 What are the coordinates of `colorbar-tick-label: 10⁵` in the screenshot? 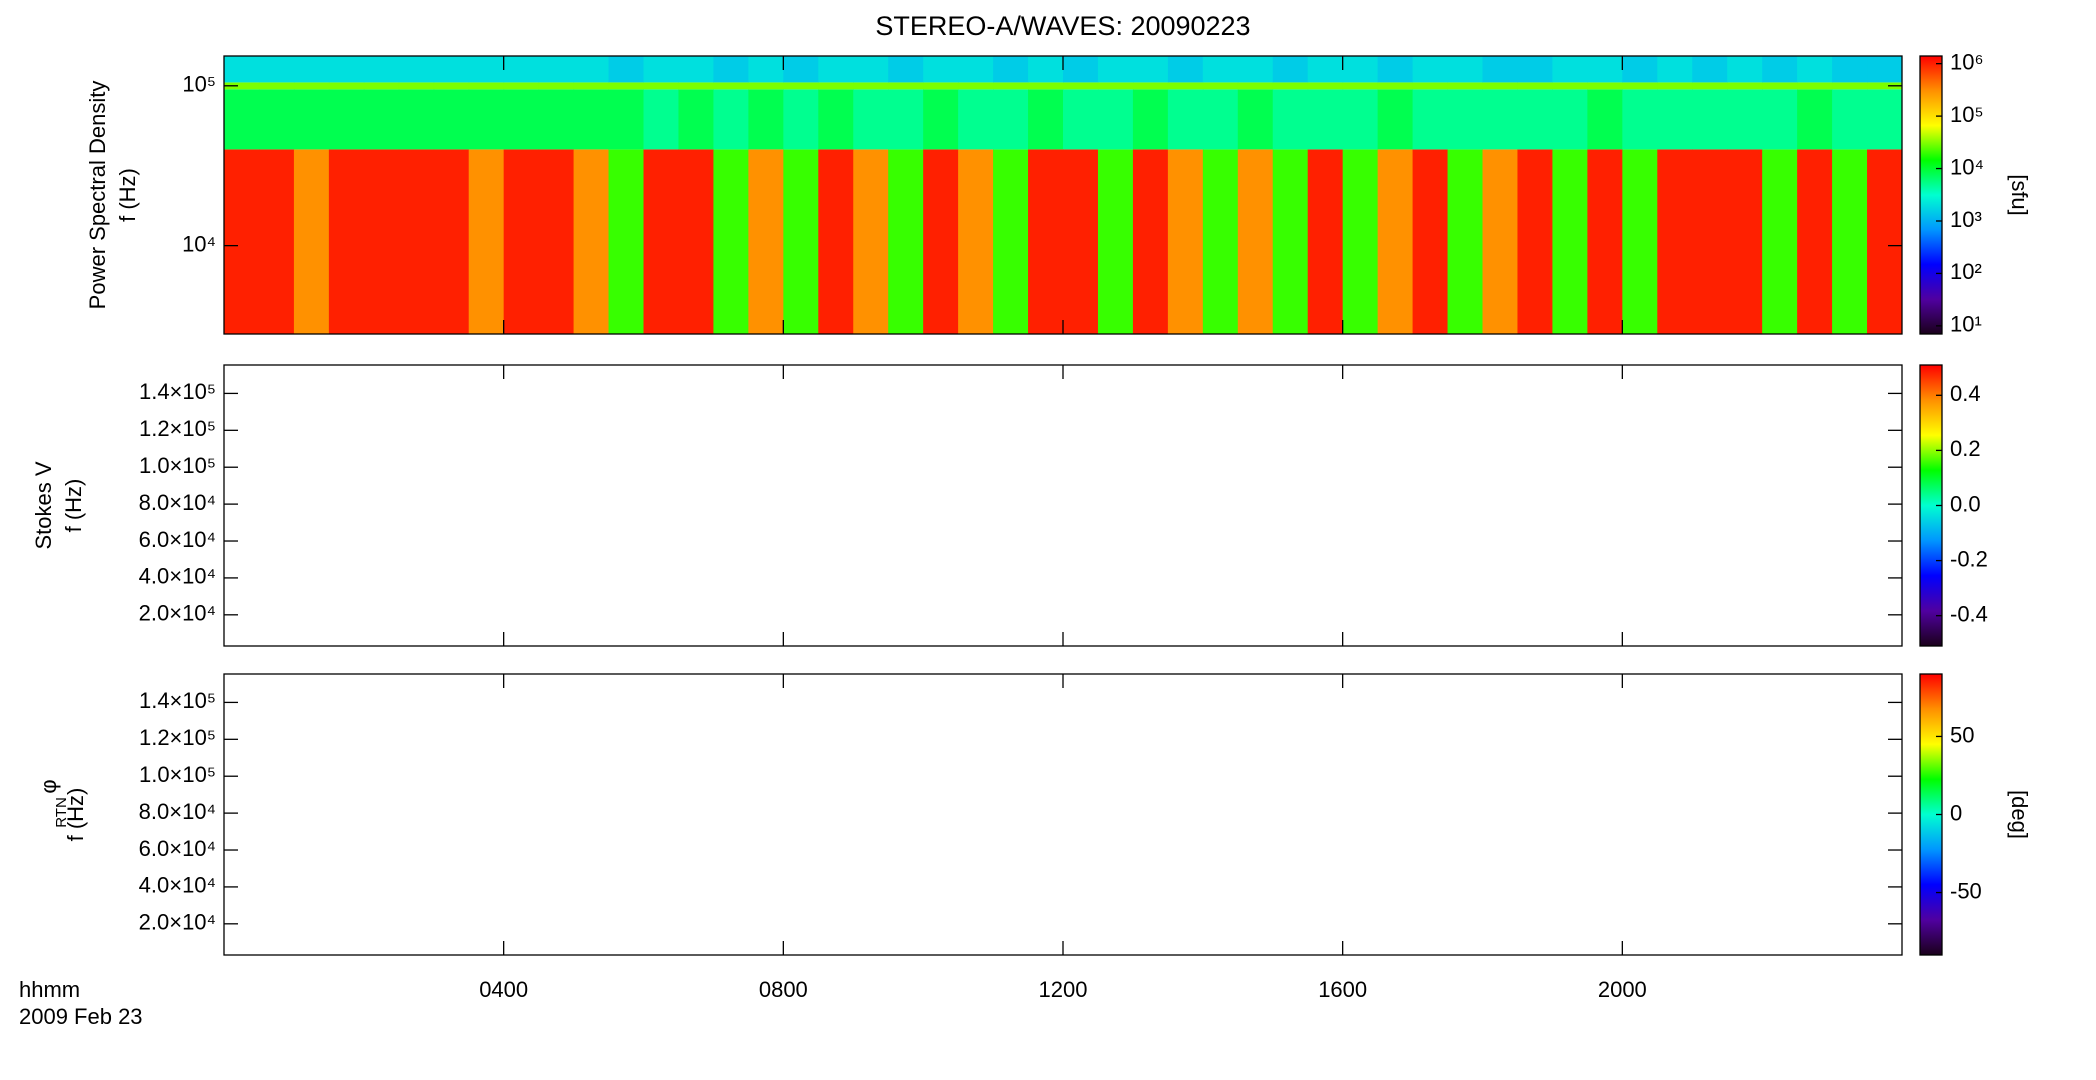 It's located at (1967, 114).